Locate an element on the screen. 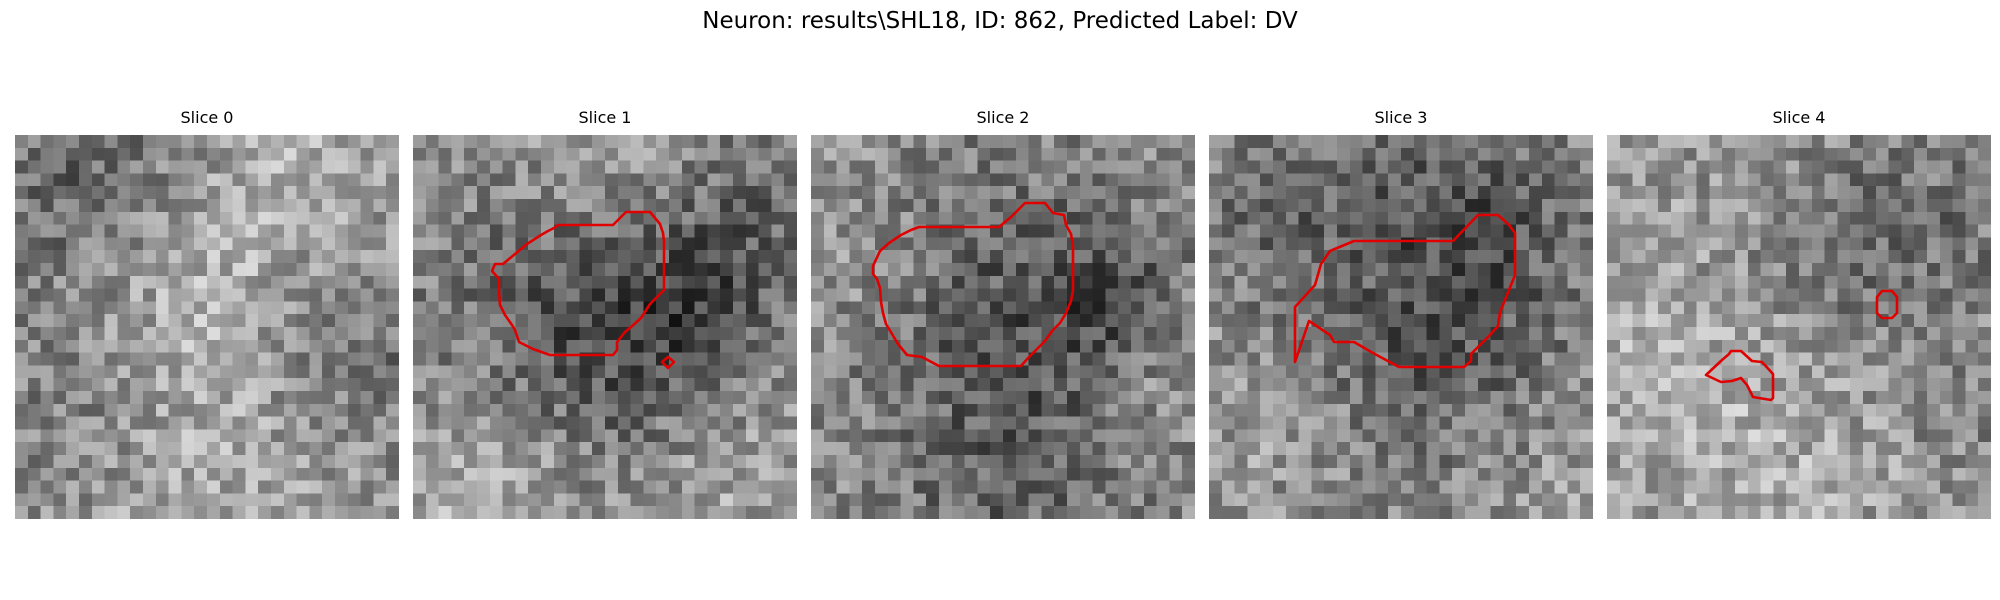  slice-title-1: Slice 1 is located at coordinates (605, 117).